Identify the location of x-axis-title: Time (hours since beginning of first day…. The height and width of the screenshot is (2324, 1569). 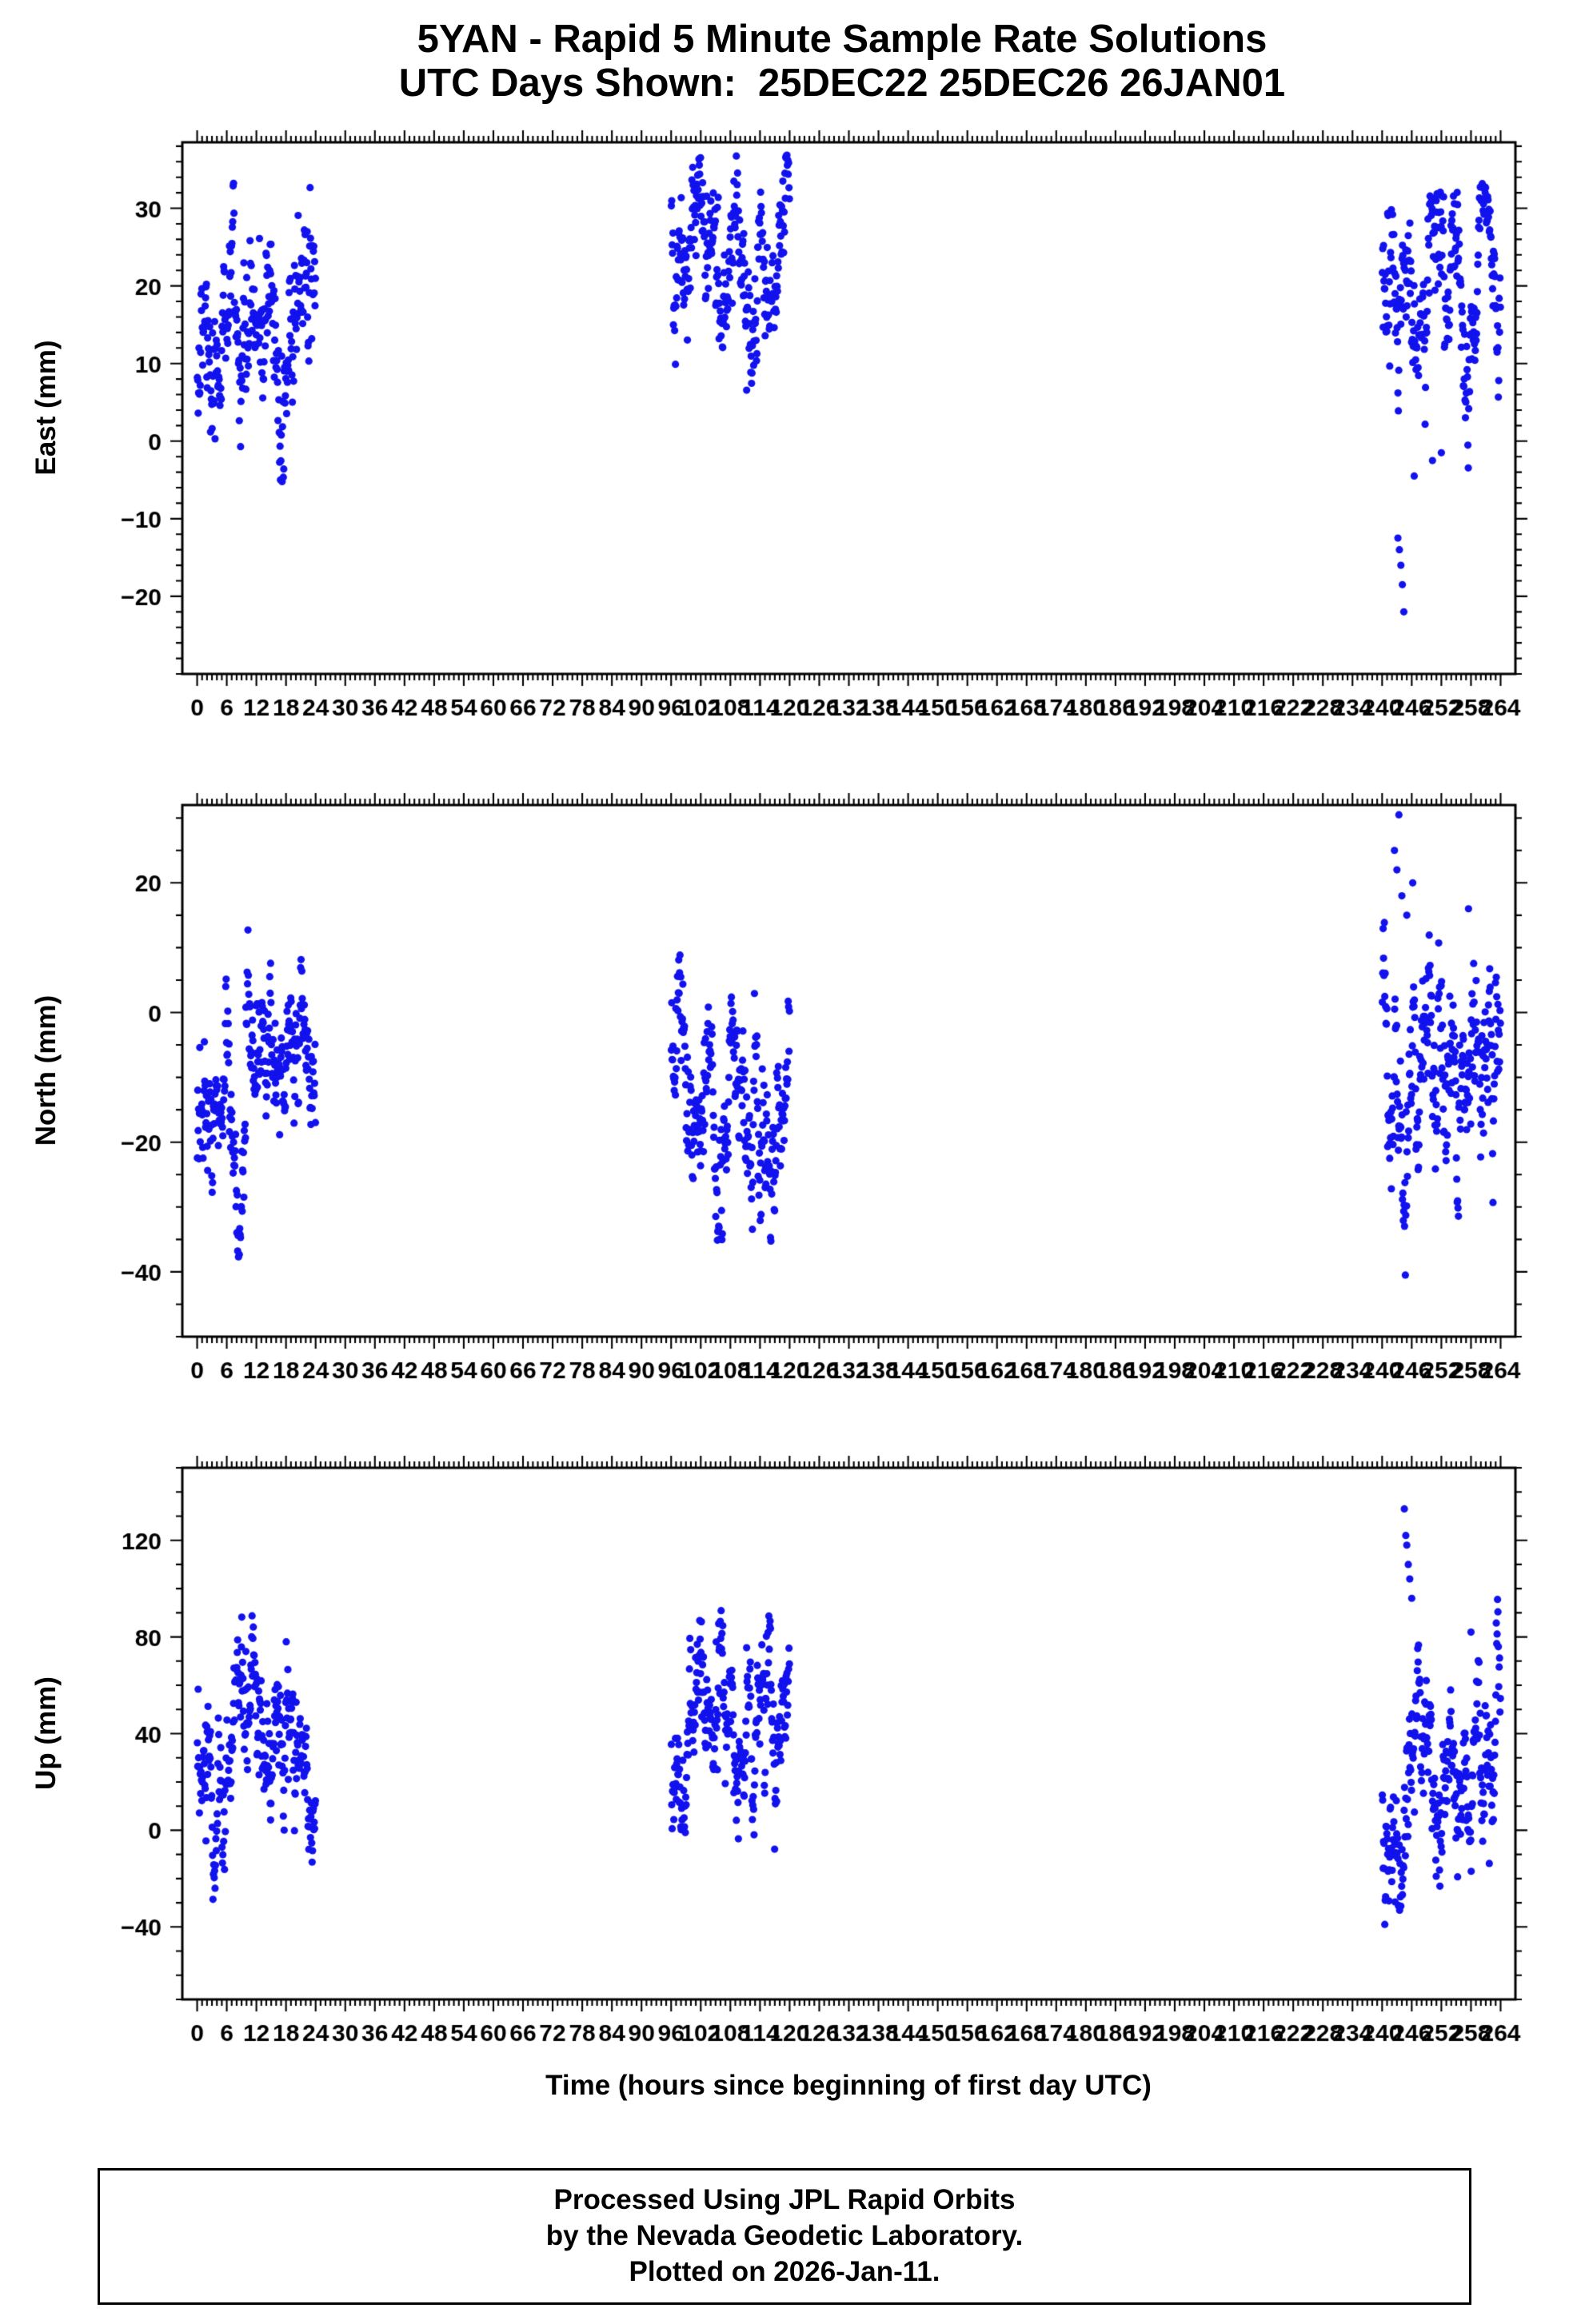
(848, 2086).